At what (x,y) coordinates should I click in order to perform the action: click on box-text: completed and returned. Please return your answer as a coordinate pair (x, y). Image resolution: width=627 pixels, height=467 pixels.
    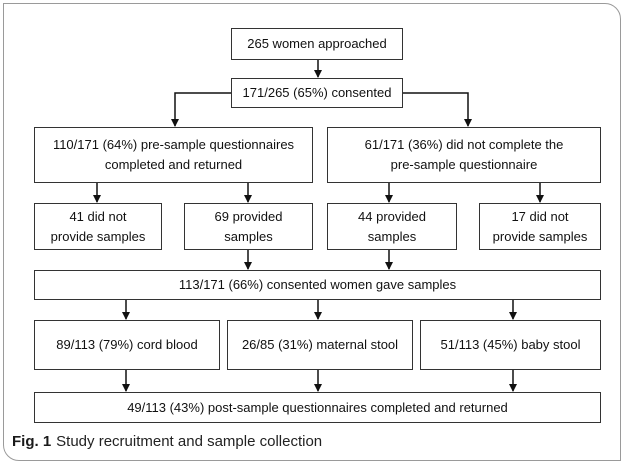
    Looking at the image, I should click on (173, 164).